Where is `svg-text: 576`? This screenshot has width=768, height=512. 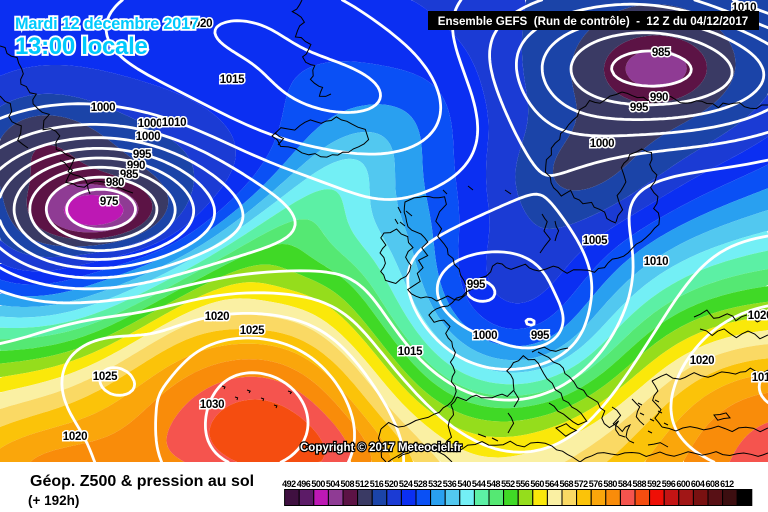 svg-text: 576 is located at coordinates (596, 484).